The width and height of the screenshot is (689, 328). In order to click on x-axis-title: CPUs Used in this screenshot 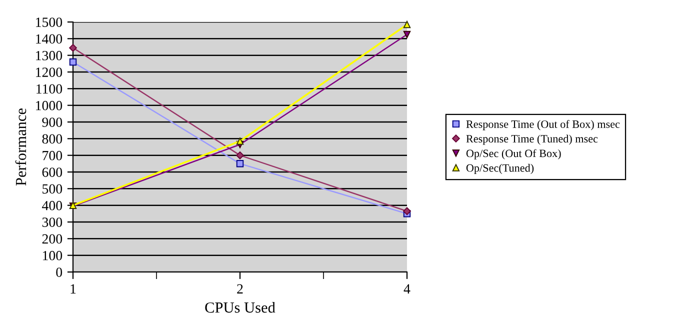, I will do `click(240, 307)`.